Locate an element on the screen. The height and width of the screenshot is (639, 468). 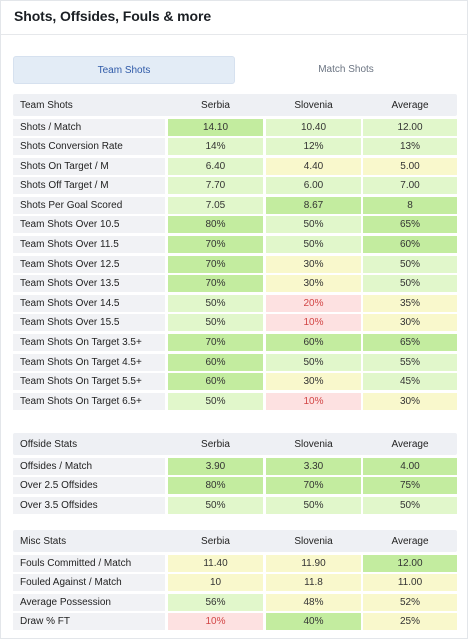
stat-value: 5.00 is located at coordinates (410, 166).